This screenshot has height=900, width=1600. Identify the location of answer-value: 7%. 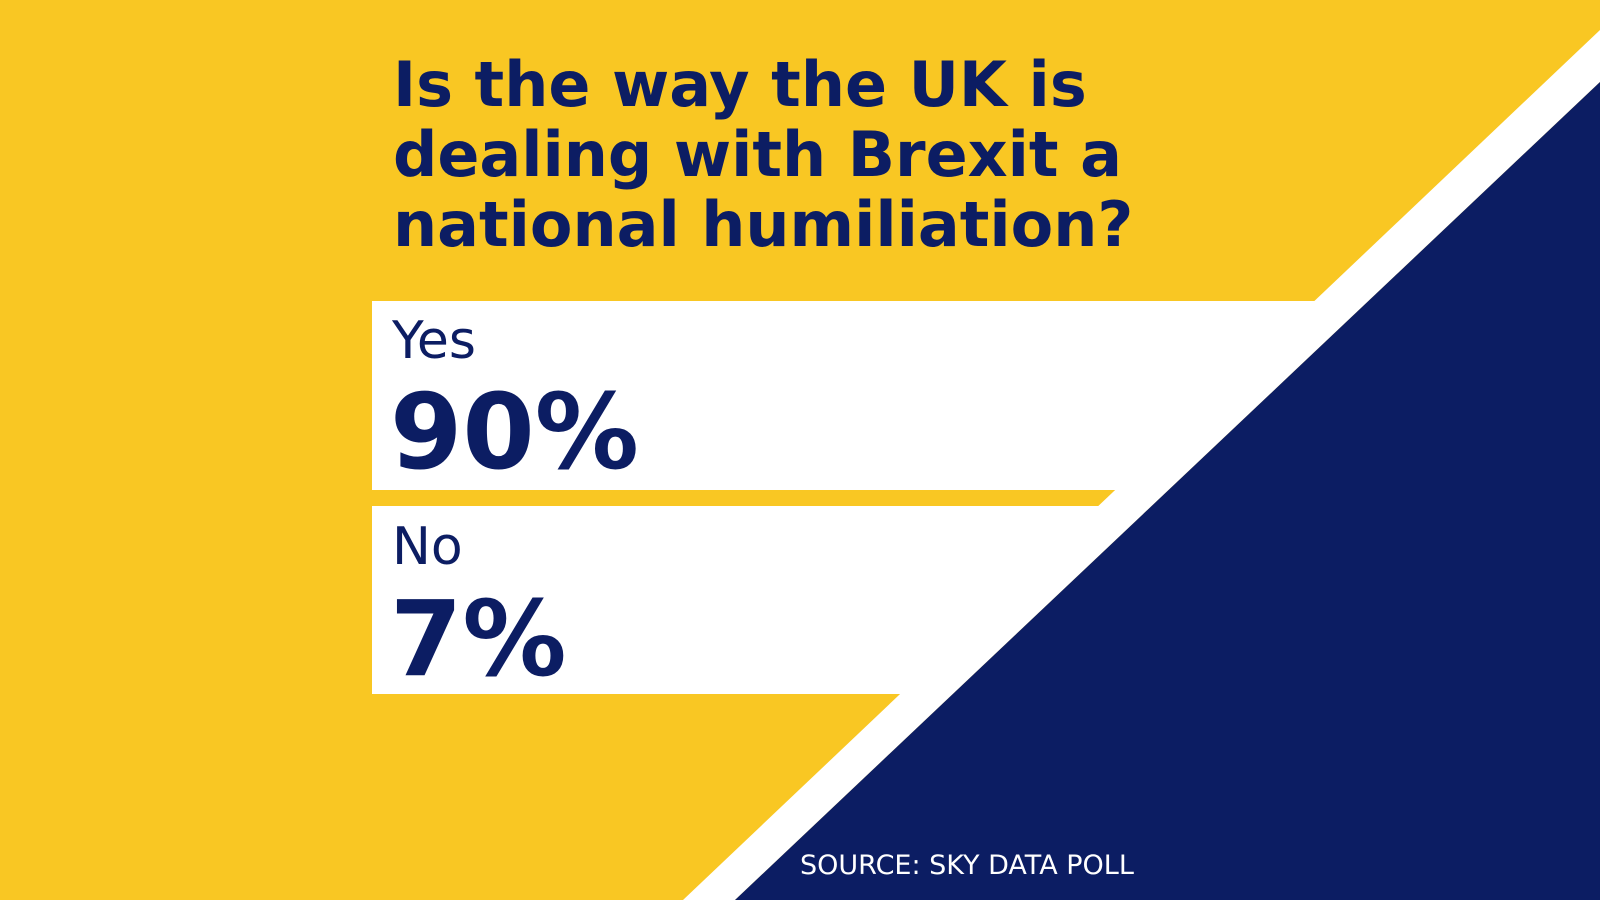
(478, 639).